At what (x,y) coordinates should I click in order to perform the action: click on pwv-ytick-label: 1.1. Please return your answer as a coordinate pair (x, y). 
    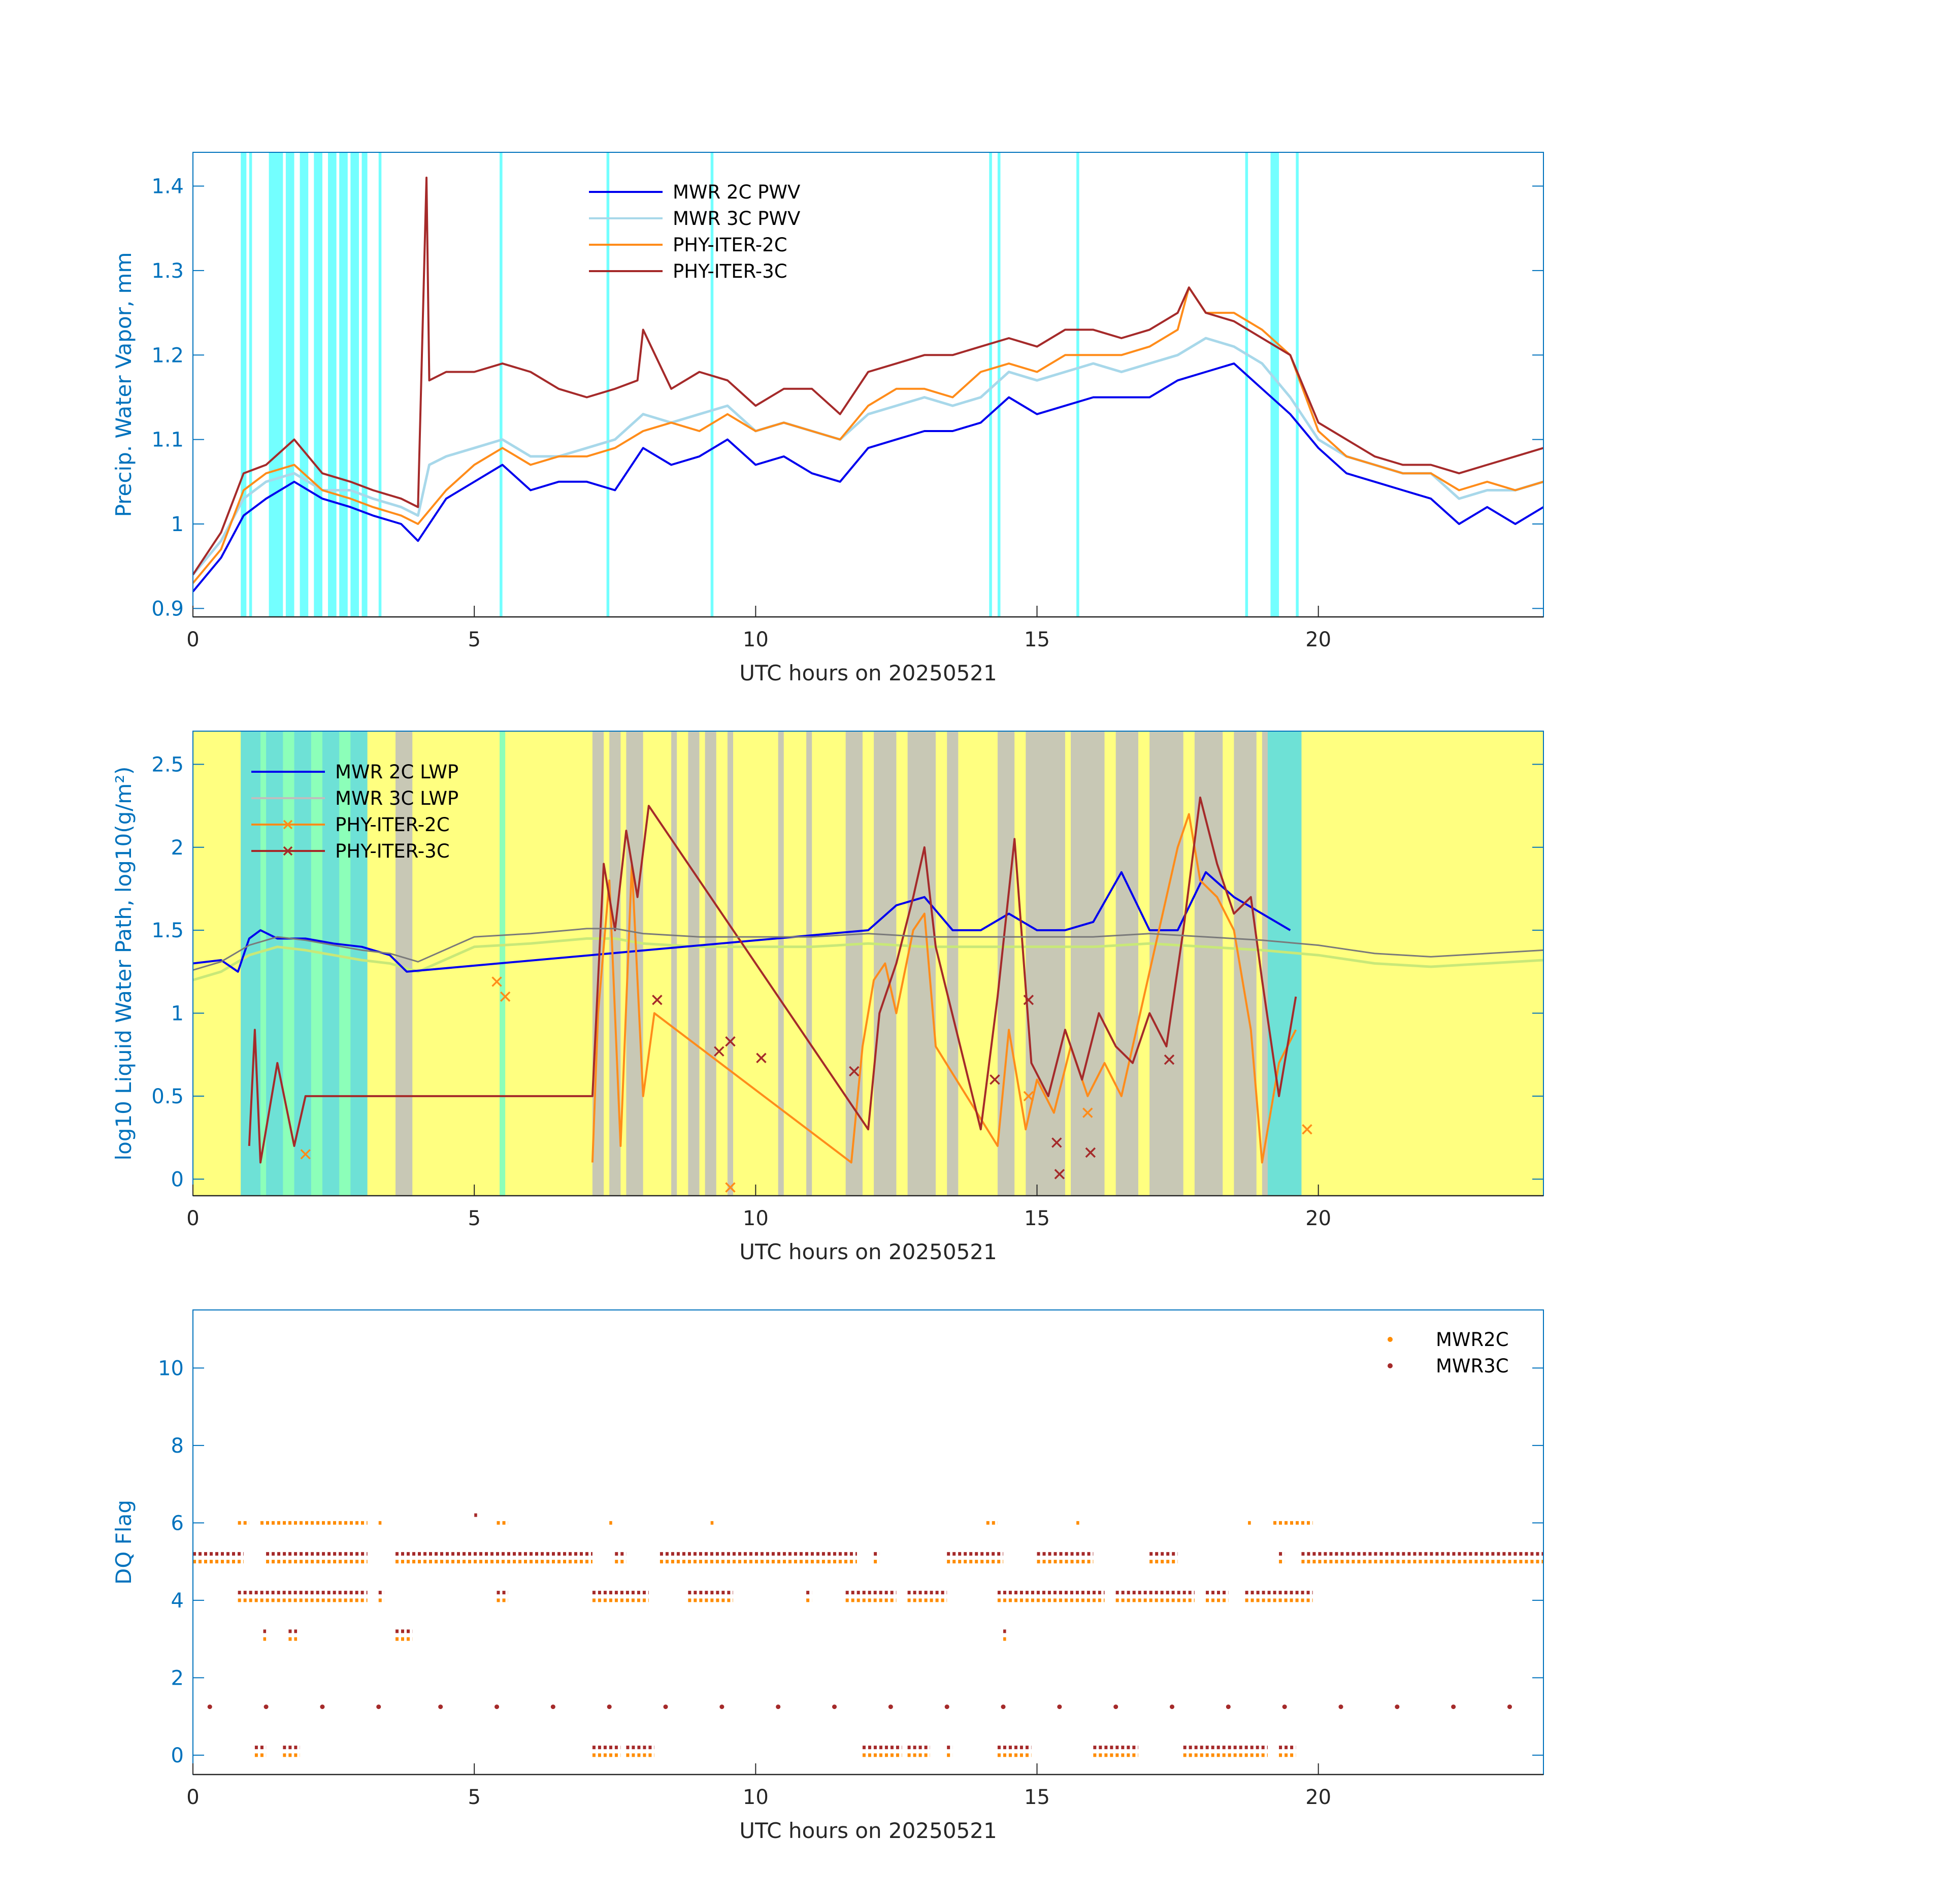
    Looking at the image, I should click on (167, 441).